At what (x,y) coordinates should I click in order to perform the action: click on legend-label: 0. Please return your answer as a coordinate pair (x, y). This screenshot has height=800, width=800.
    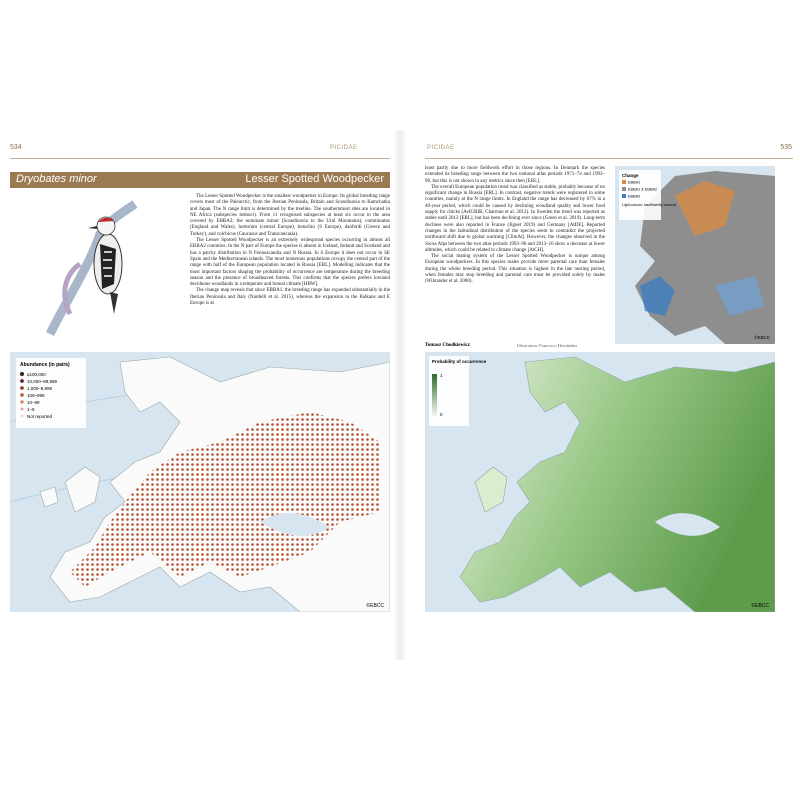
    Looking at the image, I should click on (441, 414).